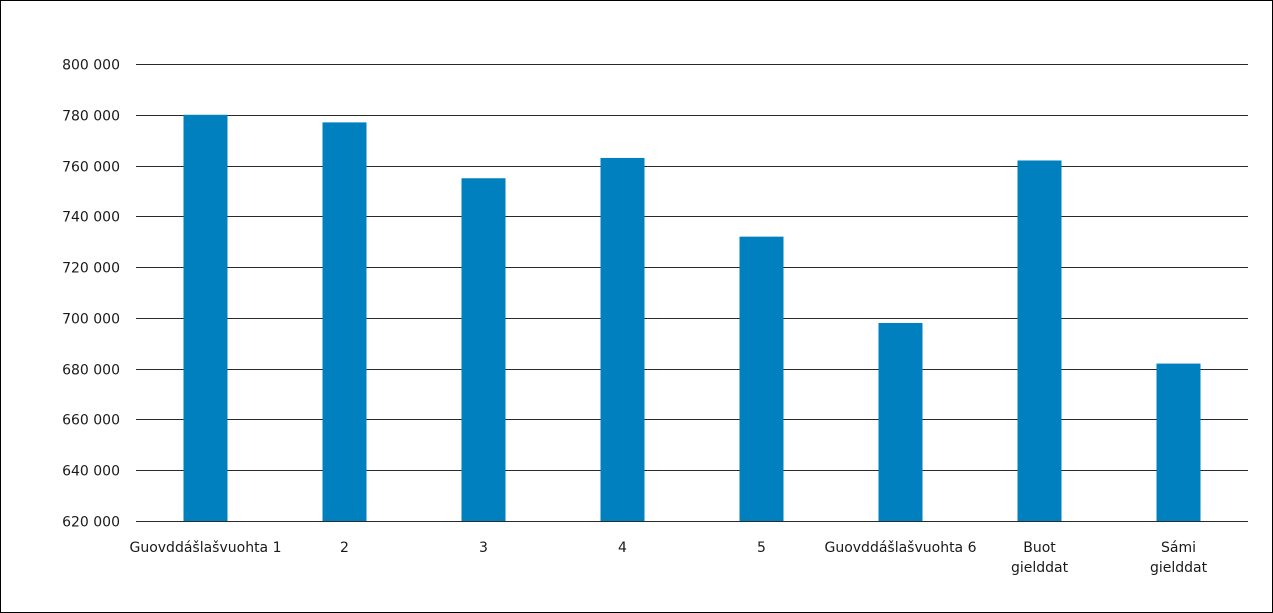  Describe the element at coordinates (91, 371) in the screenshot. I see `y-tick-label: 680 000` at that location.